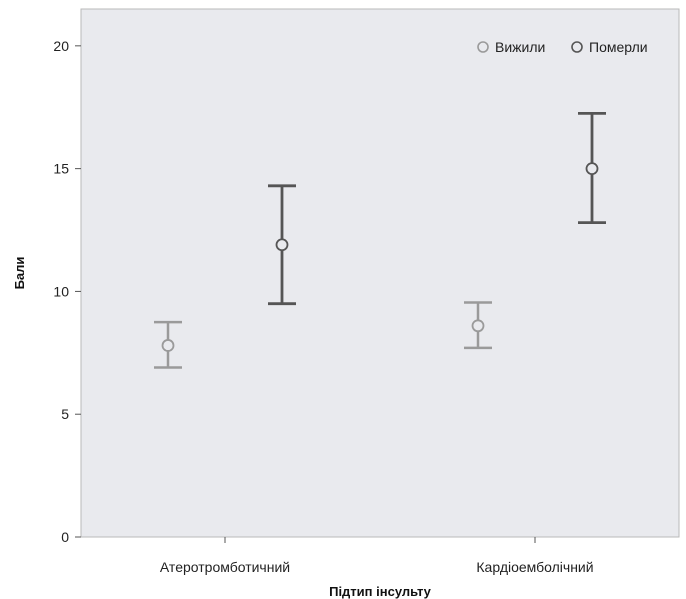 Image resolution: width=686 pixels, height=599 pixels. What do you see at coordinates (534, 567) in the screenshot?
I see `x-tick-label: Кардіоемболічний` at bounding box center [534, 567].